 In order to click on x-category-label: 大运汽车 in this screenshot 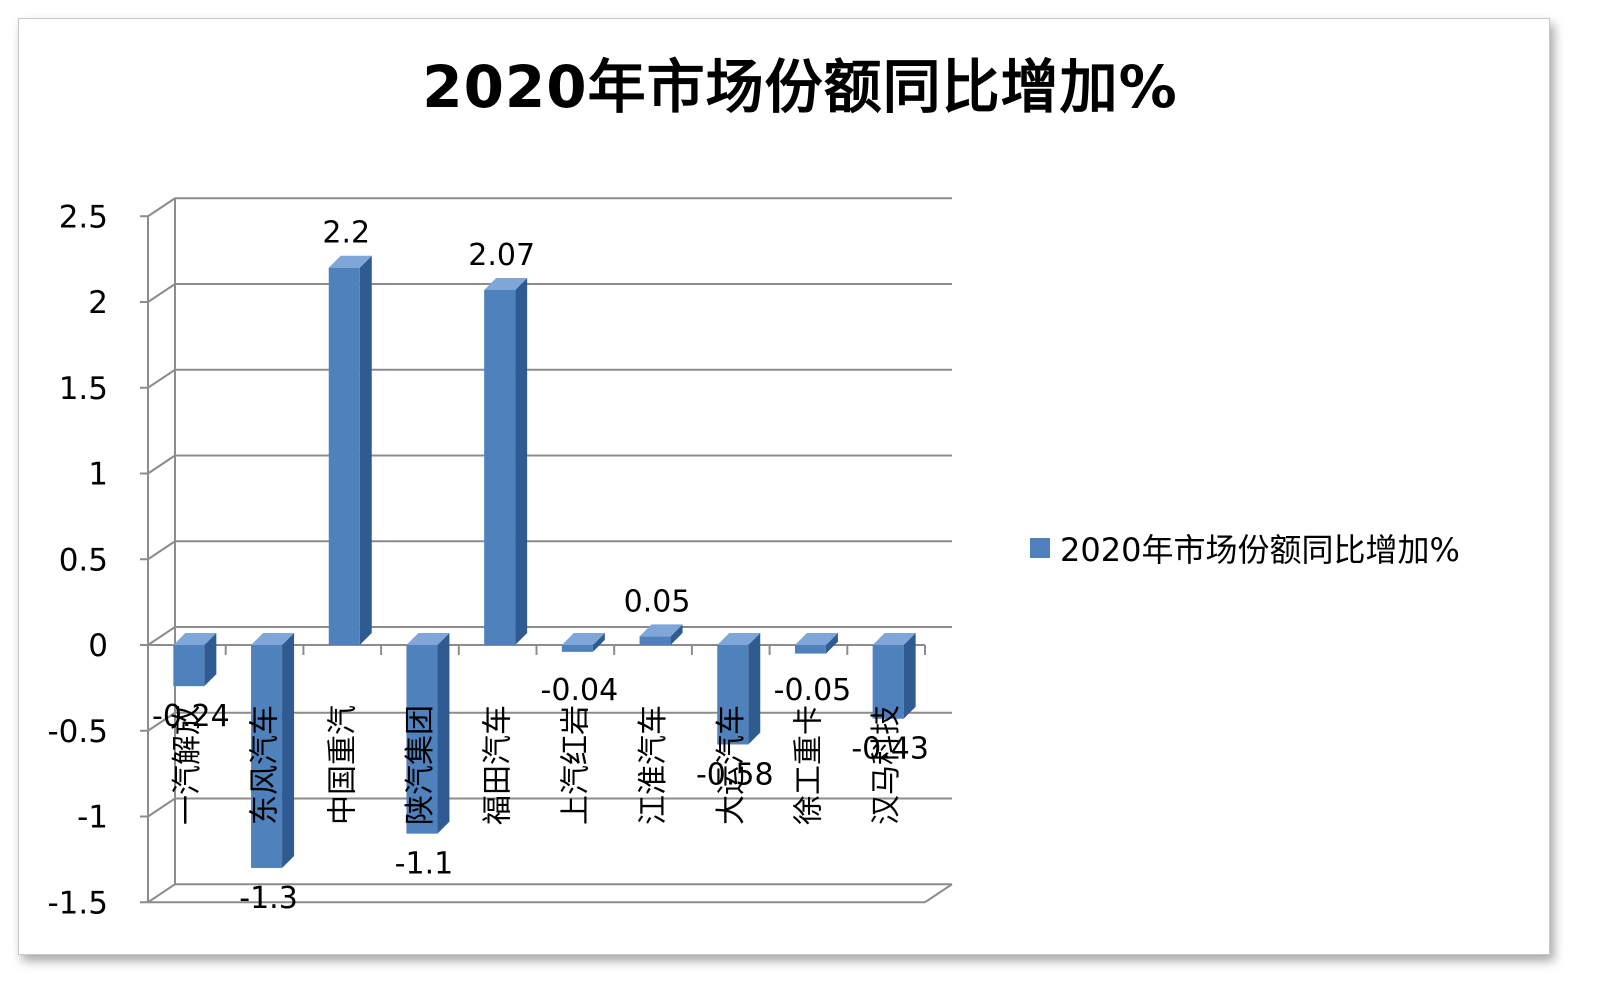, I will do `click(731, 765)`.